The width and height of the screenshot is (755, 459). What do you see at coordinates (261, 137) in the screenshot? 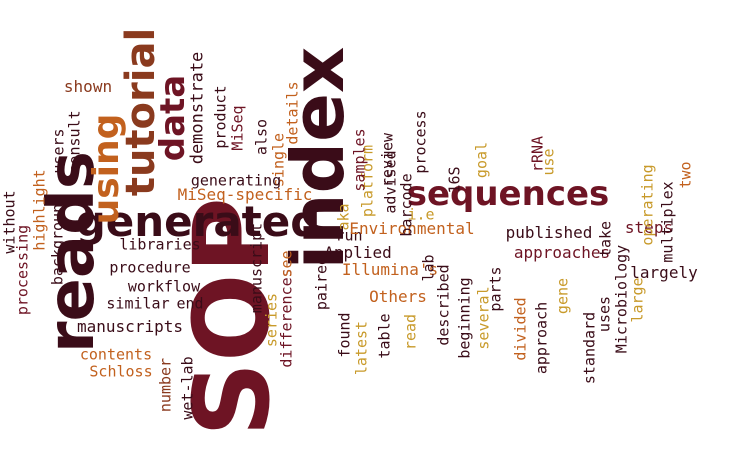
I see `word-also: also` at bounding box center [261, 137].